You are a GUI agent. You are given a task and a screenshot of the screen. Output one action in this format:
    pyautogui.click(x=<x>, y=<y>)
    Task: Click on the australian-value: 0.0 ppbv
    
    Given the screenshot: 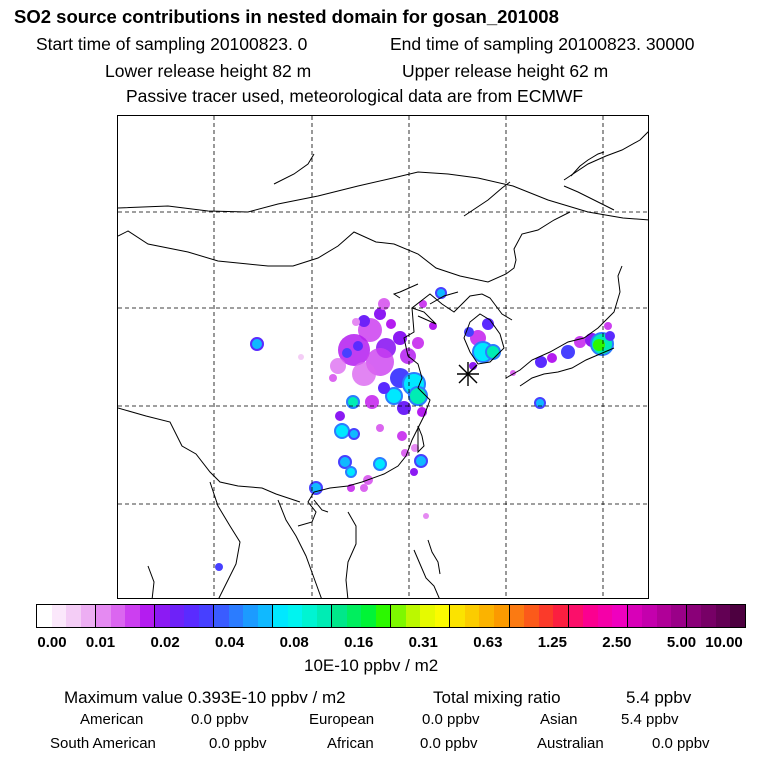 What is the action you would take?
    pyautogui.click(x=681, y=743)
    